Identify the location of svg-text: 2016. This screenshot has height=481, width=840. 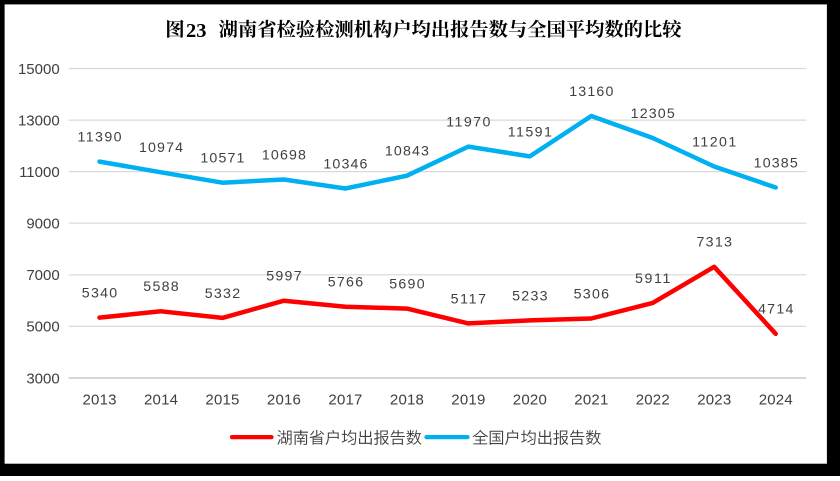
(284, 399).